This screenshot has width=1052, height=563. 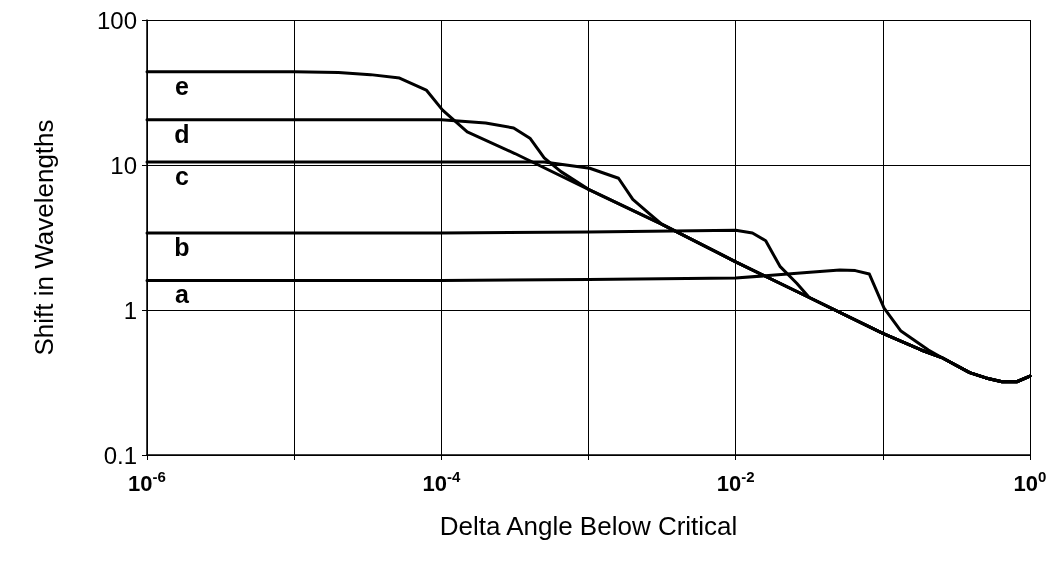 I want to click on series-label: e, so click(x=182, y=85).